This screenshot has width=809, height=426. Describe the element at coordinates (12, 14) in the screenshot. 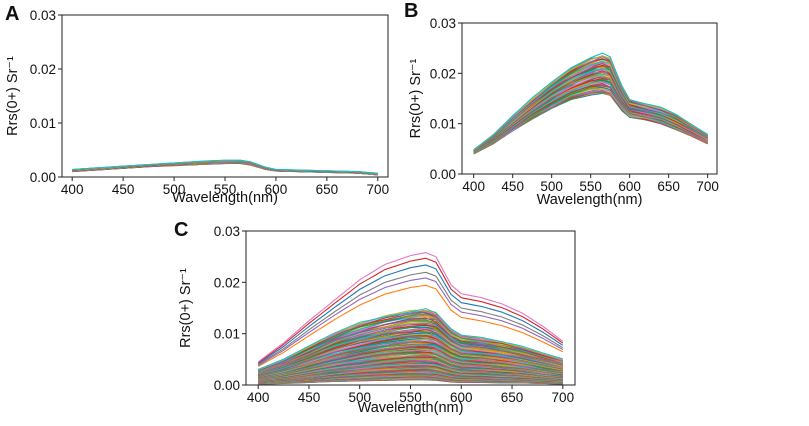

I see `panel-letter-a: A` at that location.